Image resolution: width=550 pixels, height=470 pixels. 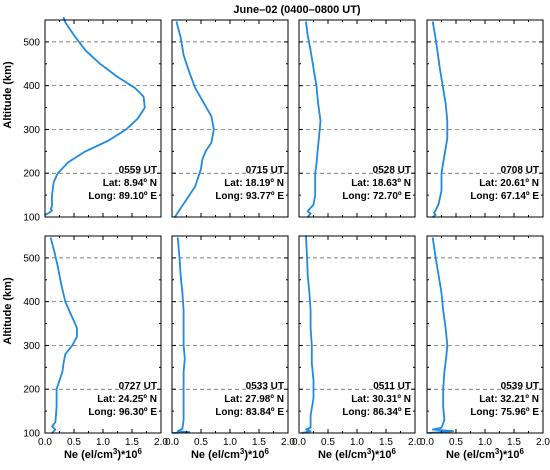 What do you see at coordinates (230, 118) in the screenshot?
I see `panel-2: 0715 UT Lat: 18.19º N Long: 93.77º E` at bounding box center [230, 118].